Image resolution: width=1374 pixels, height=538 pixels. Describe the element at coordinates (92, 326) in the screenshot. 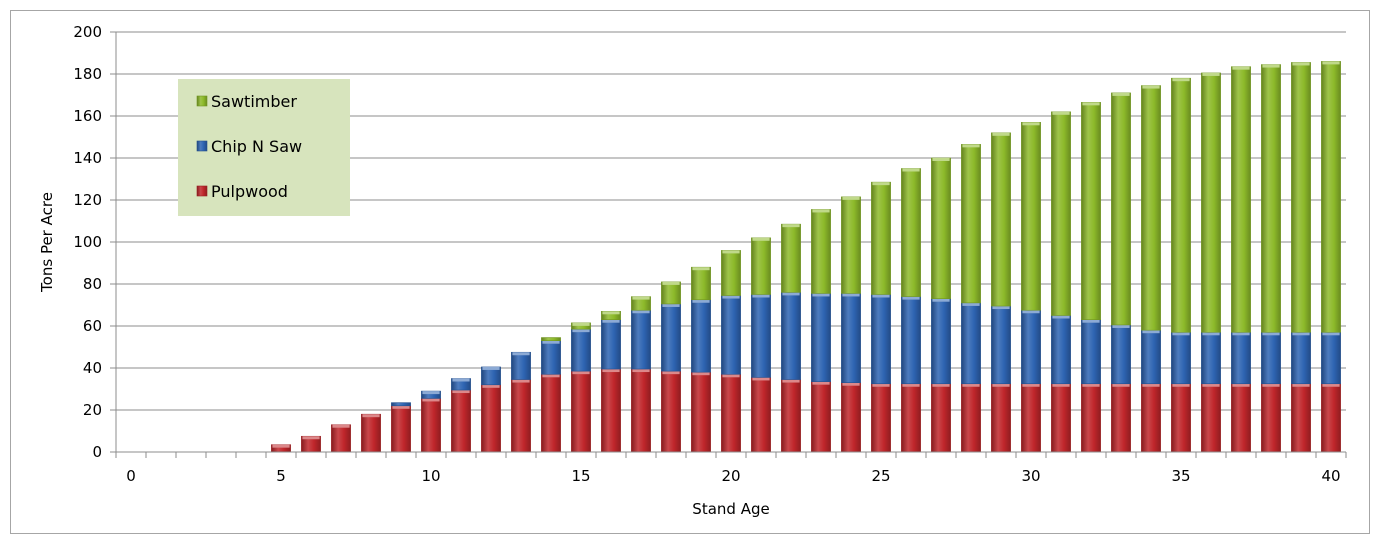

I see `y-tick-label: 60` at that location.